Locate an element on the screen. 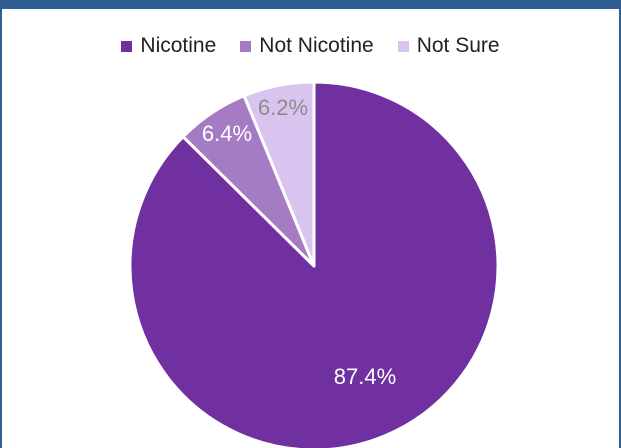 This screenshot has height=448, width=621. legend-swatch-nicotine is located at coordinates (127, 46).